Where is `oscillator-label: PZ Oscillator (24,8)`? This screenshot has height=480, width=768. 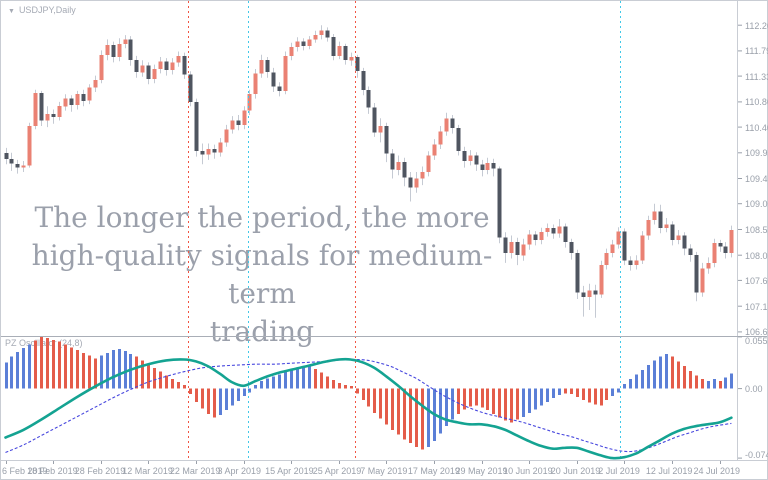
oscillator-label: PZ Oscillator (24,8) is located at coordinates (44, 343).